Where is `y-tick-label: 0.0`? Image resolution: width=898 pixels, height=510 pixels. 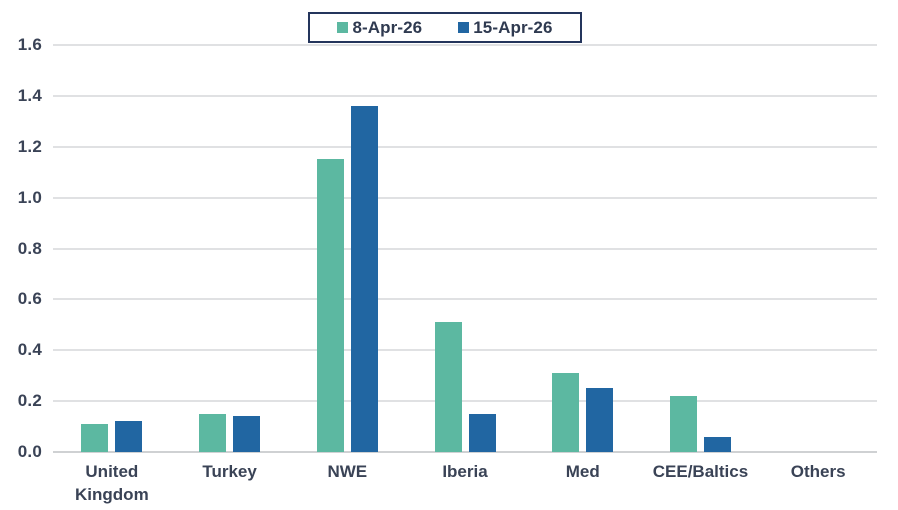
y-tick-label: 0.0 is located at coordinates (29, 451).